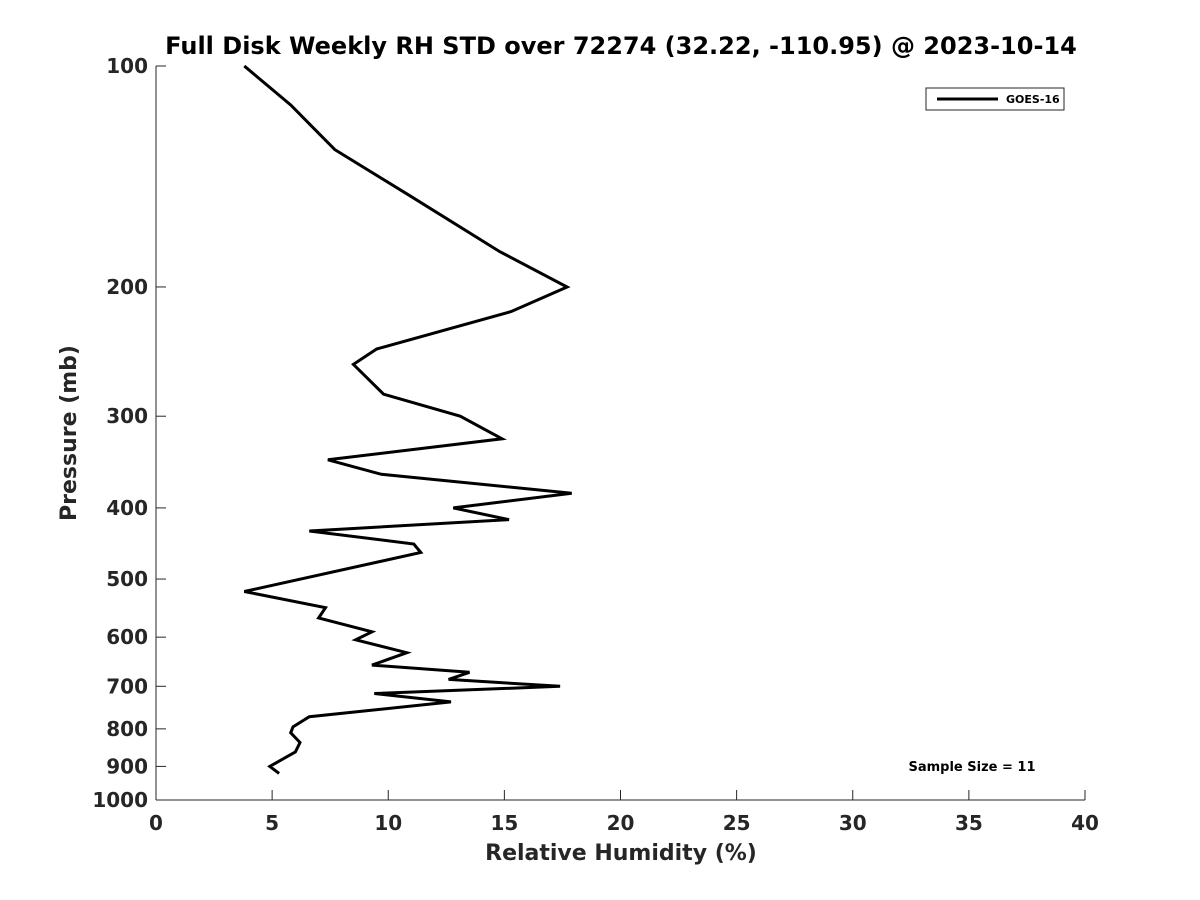 The height and width of the screenshot is (900, 1200). What do you see at coordinates (1085, 823) in the screenshot?
I see `x-tick-label: 40` at bounding box center [1085, 823].